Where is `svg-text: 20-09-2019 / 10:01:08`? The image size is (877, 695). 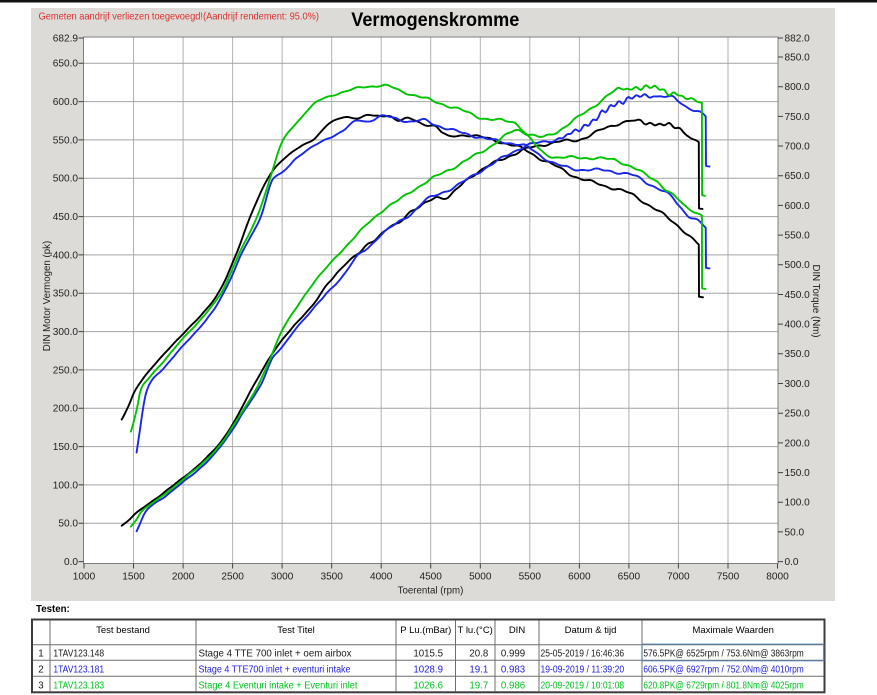 svg-text: 20-09-2019 / 10:01:08 is located at coordinates (583, 686).